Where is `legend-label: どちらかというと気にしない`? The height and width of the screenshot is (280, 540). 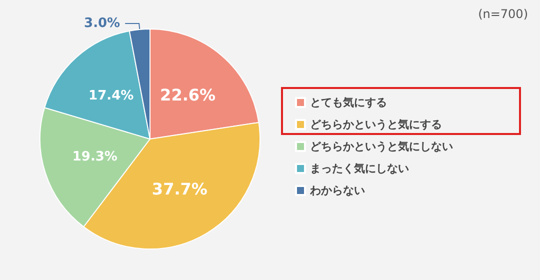
legend-label: どちらかというと気にしない is located at coordinates (381, 146).